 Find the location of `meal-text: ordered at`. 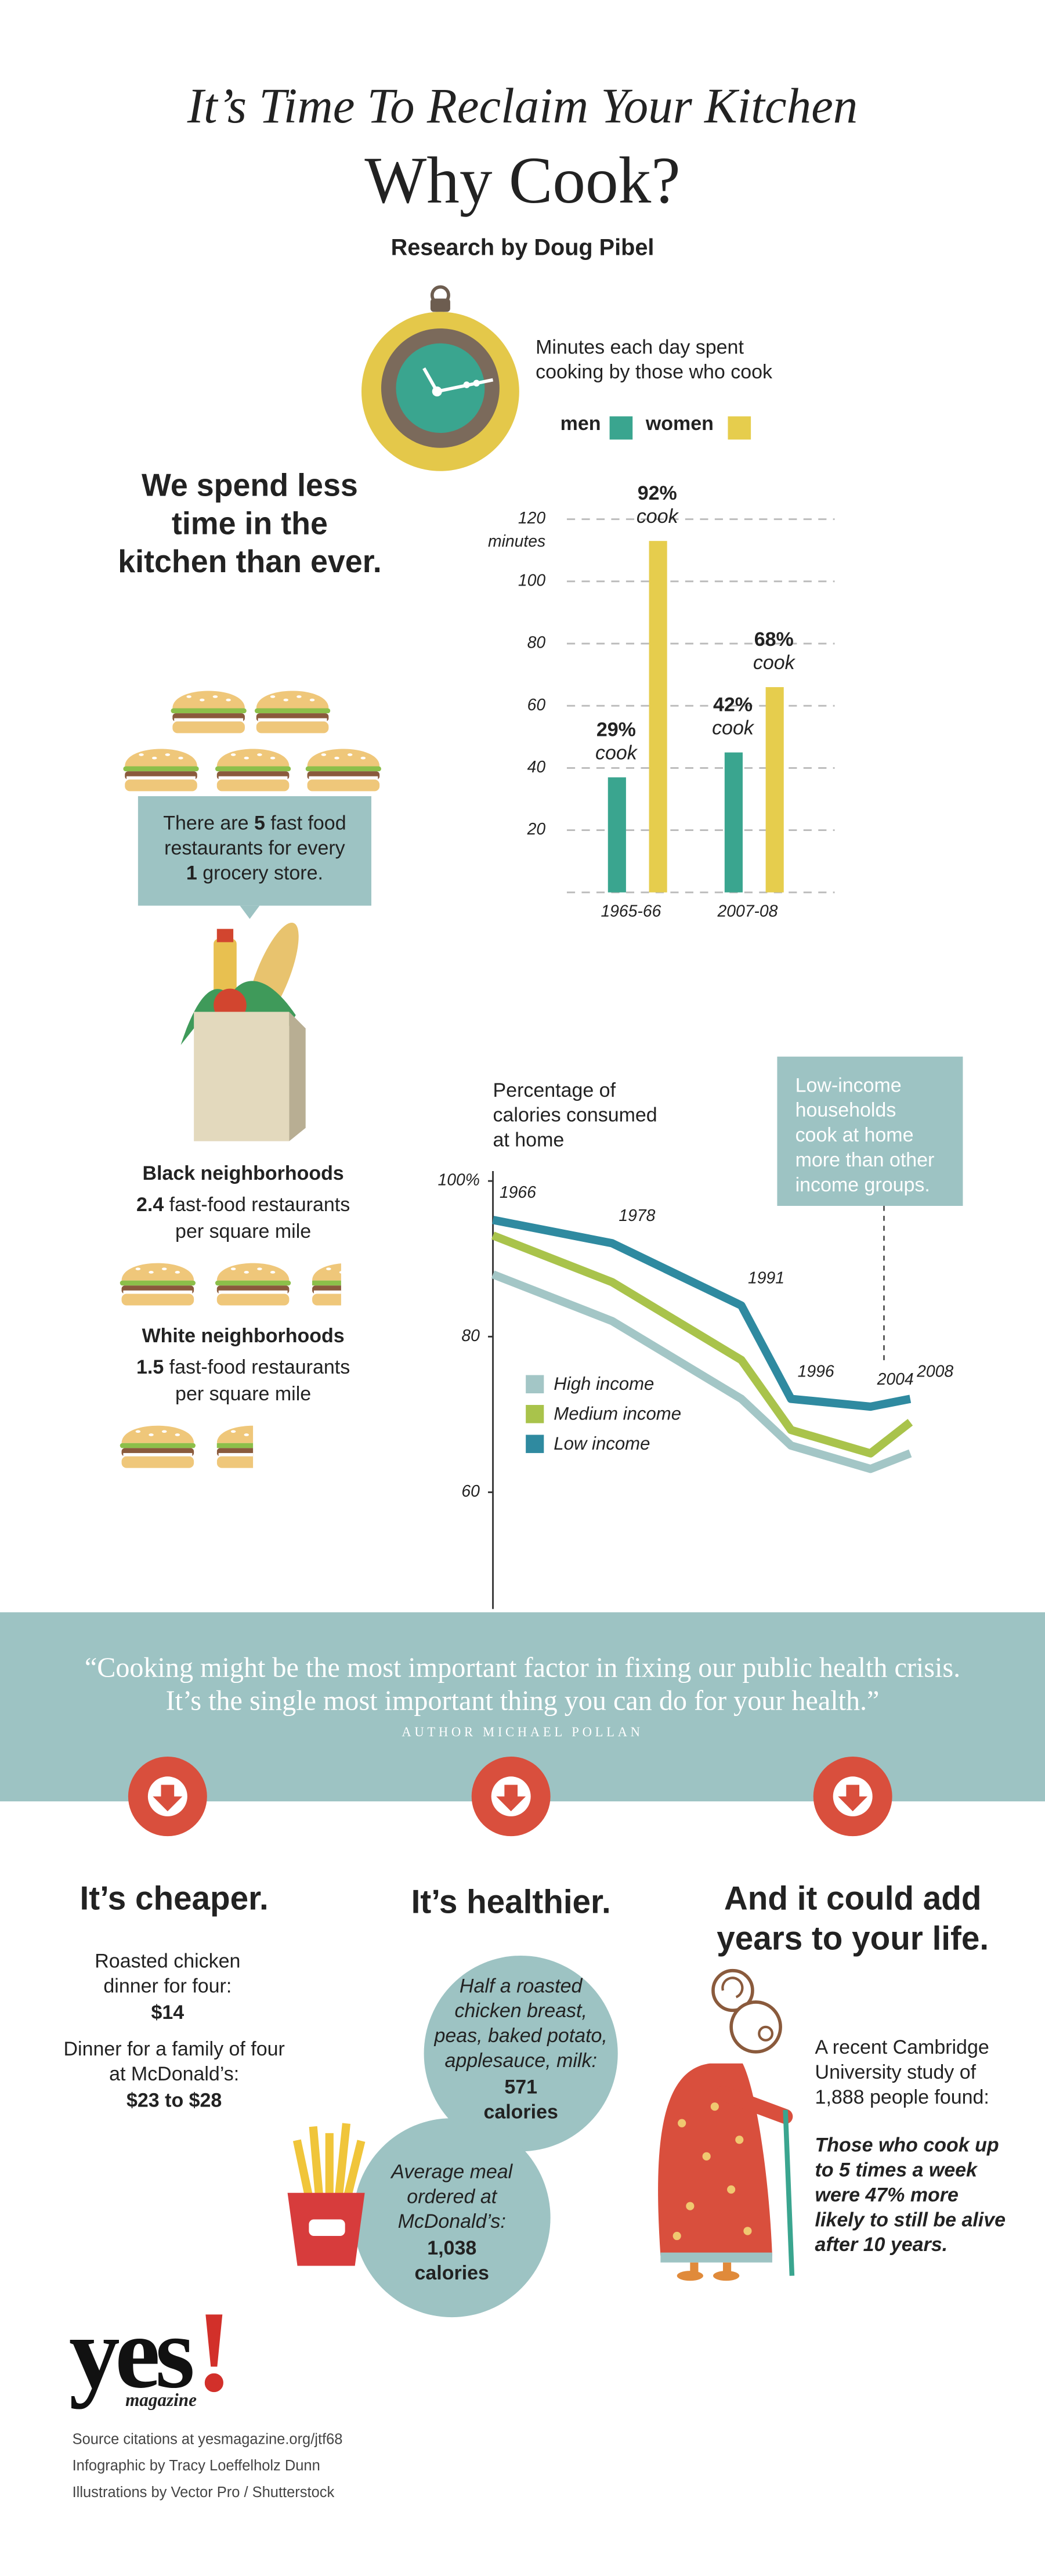

meal-text: ordered at is located at coordinates (452, 2196).